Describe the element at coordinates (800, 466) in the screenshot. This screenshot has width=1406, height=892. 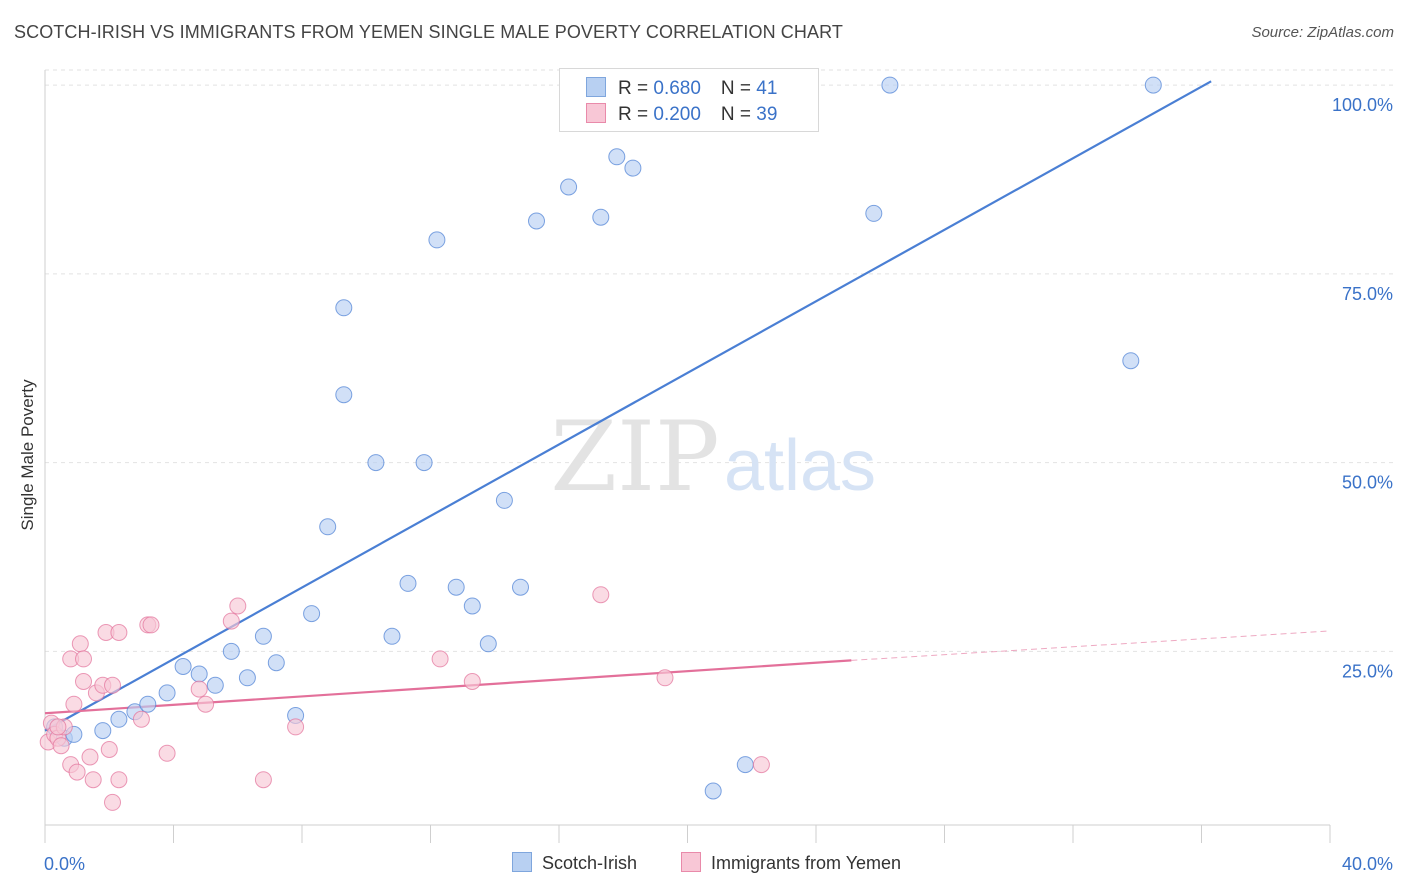
I see `watermark-atlas: atlas` at that location.